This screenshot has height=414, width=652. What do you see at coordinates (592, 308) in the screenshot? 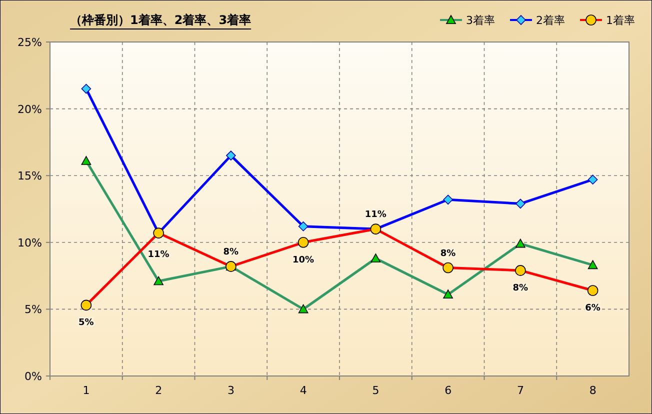
I see `data-label: 6%` at bounding box center [592, 308].